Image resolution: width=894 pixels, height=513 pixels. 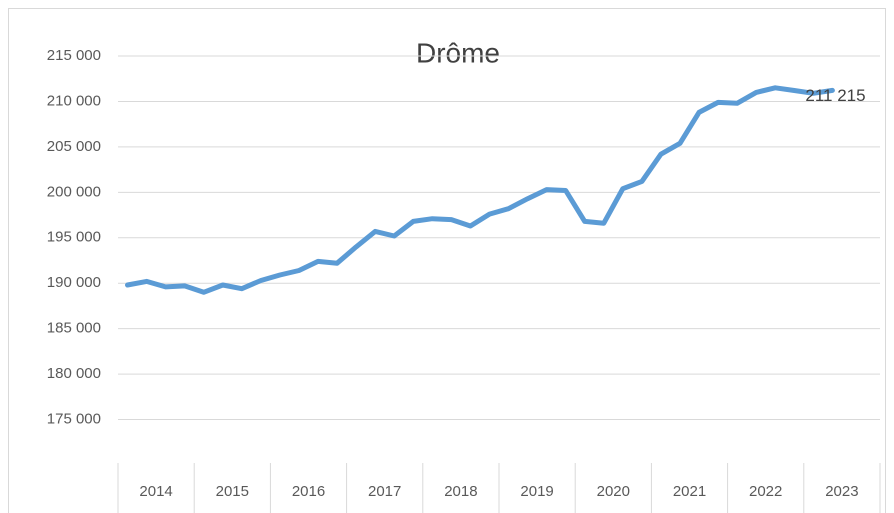 What do you see at coordinates (835, 95) in the screenshot?
I see `data-label: 211 215` at bounding box center [835, 95].